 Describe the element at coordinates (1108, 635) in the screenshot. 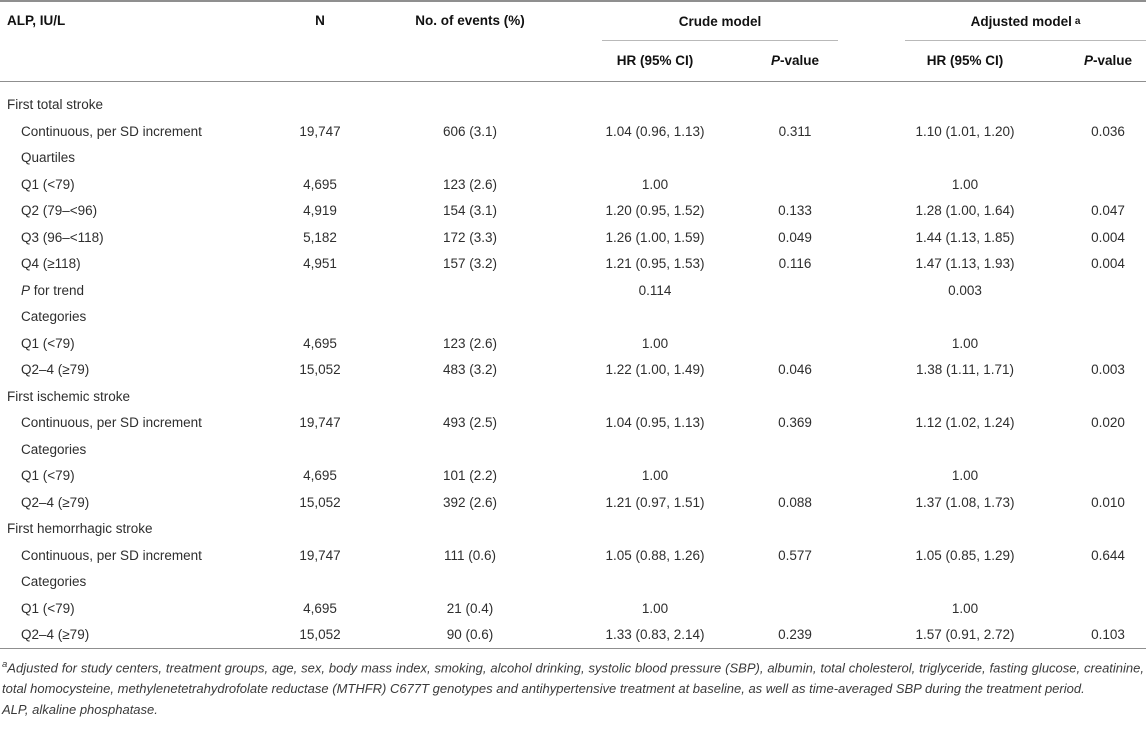

I see `adjusted-p-value: 0.103` at that location.